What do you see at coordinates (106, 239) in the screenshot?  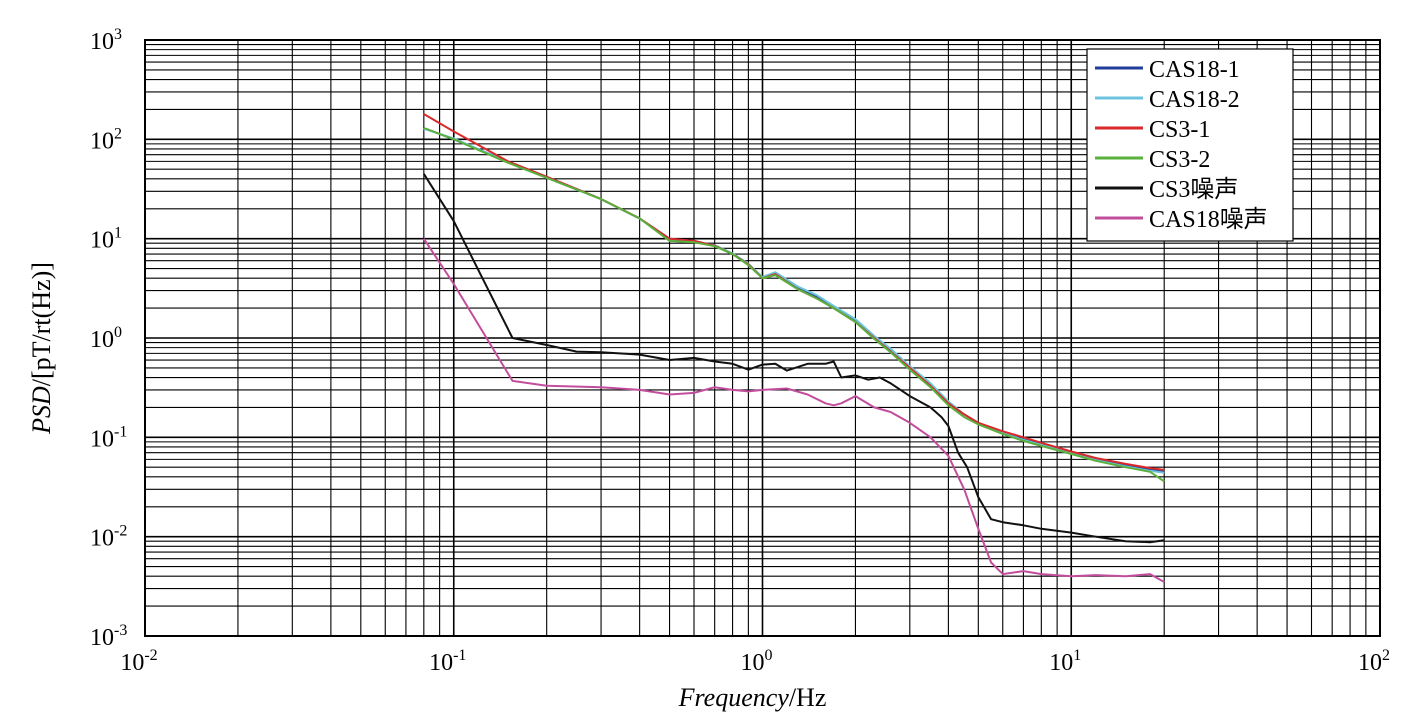 I see `y-tick-label: 10¹` at bounding box center [106, 239].